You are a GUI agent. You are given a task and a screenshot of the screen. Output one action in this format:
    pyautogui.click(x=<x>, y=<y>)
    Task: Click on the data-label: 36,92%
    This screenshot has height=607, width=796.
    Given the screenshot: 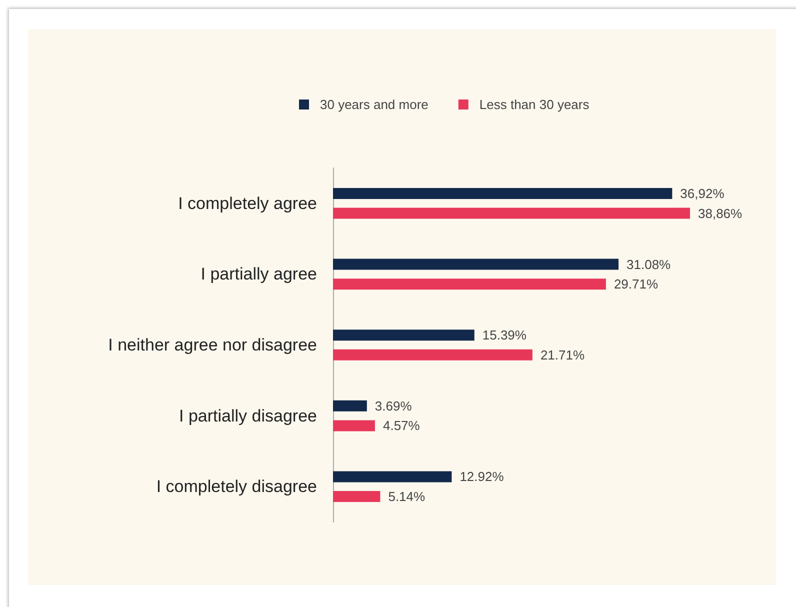 What is the action you would take?
    pyautogui.click(x=702, y=193)
    